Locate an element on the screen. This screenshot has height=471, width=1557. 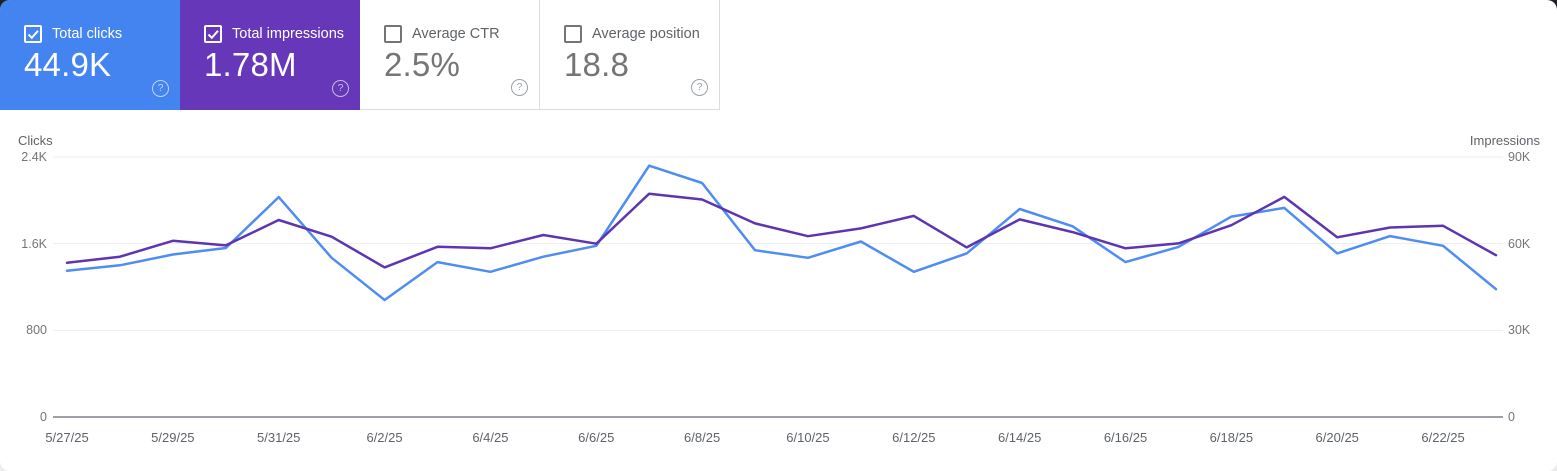
x-tick-label: 6/10/25 is located at coordinates (808, 437).